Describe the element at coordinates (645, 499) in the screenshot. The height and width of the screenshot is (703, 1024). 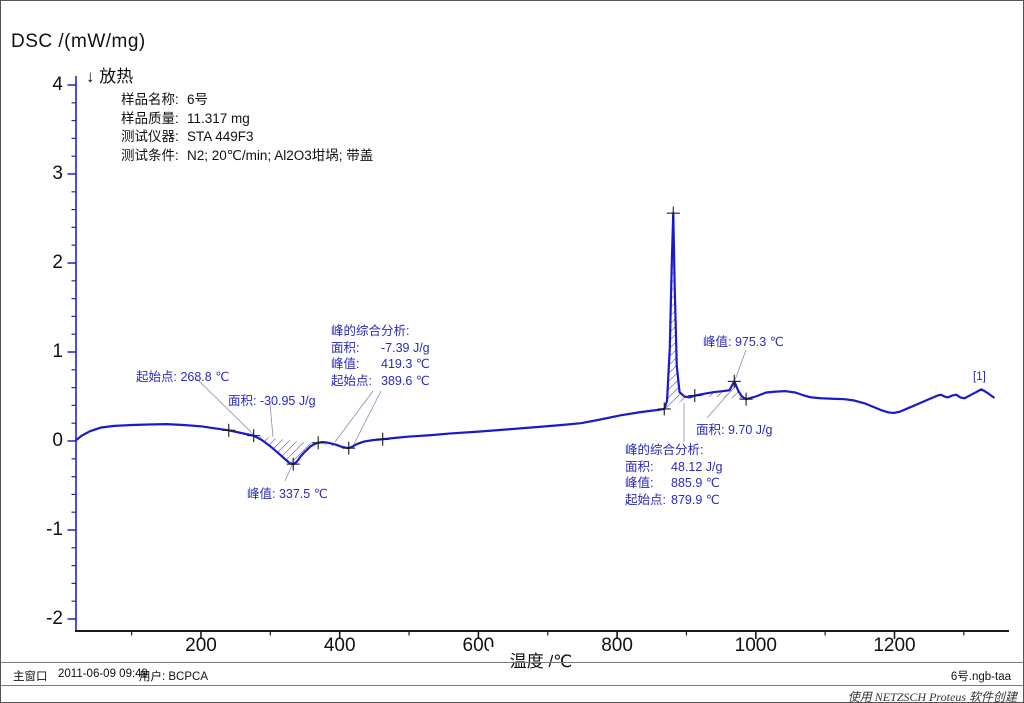
I see `peak3-onset-label: 起始点:` at that location.